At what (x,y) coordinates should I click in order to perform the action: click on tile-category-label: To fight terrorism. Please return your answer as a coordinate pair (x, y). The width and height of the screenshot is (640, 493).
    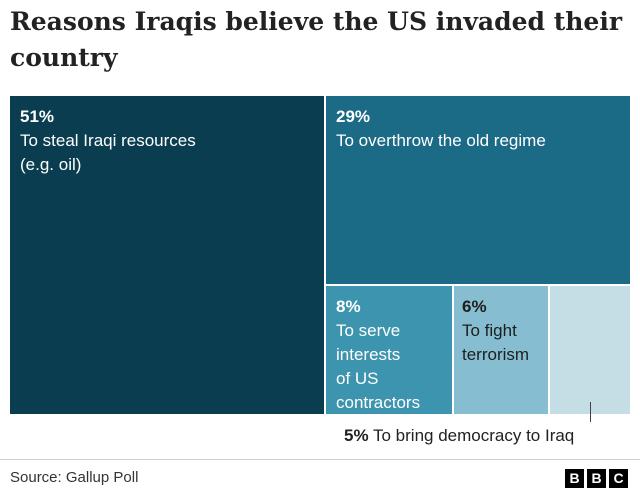
    Looking at the image, I should click on (496, 342).